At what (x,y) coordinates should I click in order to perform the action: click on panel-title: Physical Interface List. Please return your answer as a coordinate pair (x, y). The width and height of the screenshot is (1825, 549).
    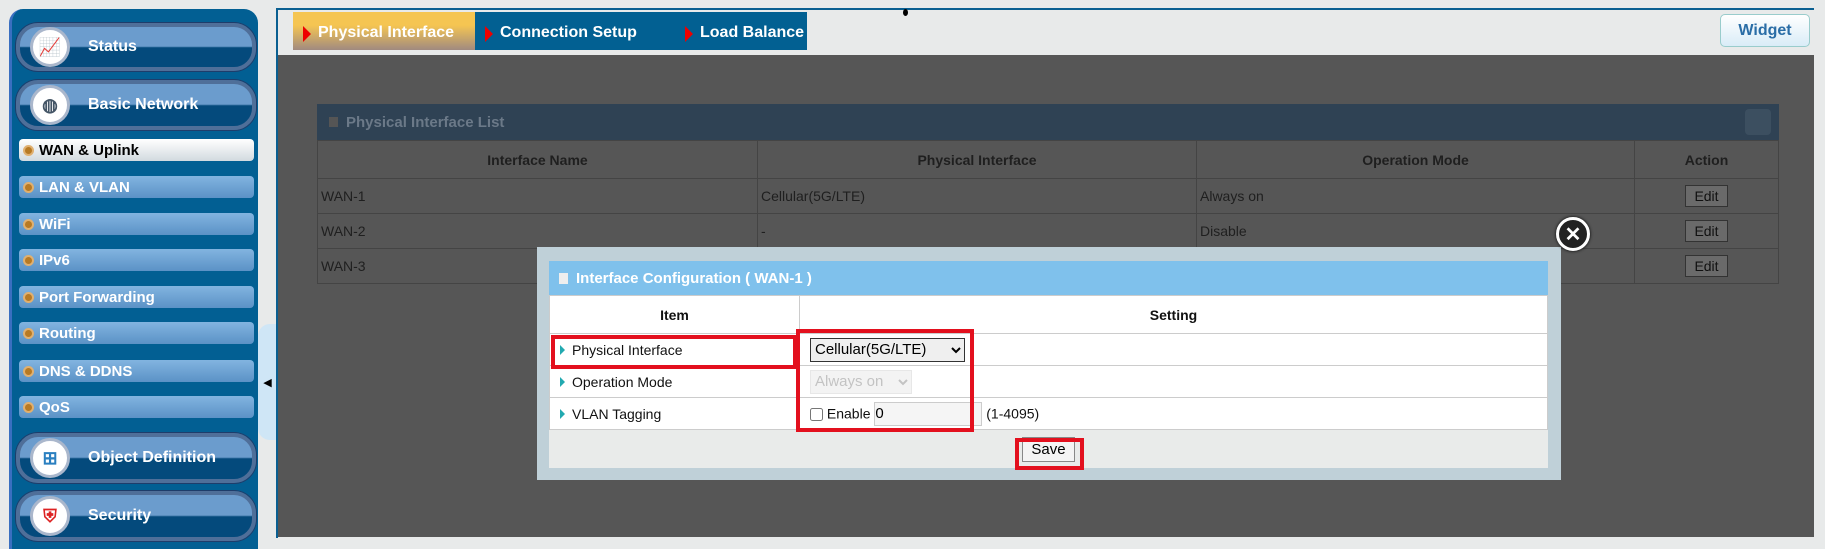
    Looking at the image, I should click on (425, 122).